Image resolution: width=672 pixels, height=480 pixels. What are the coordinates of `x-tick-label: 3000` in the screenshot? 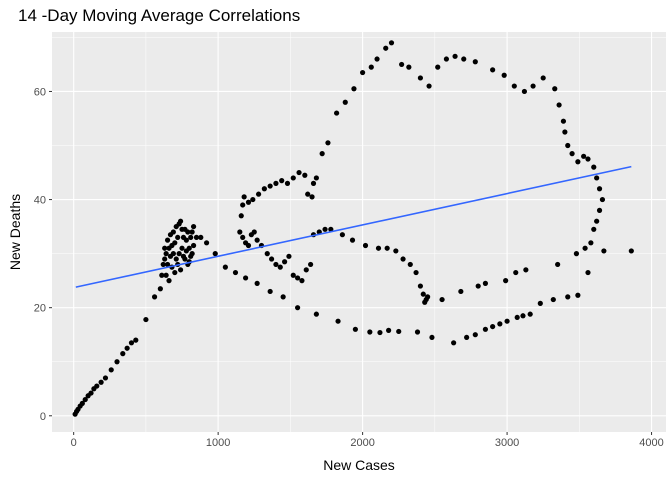 It's located at (507, 443).